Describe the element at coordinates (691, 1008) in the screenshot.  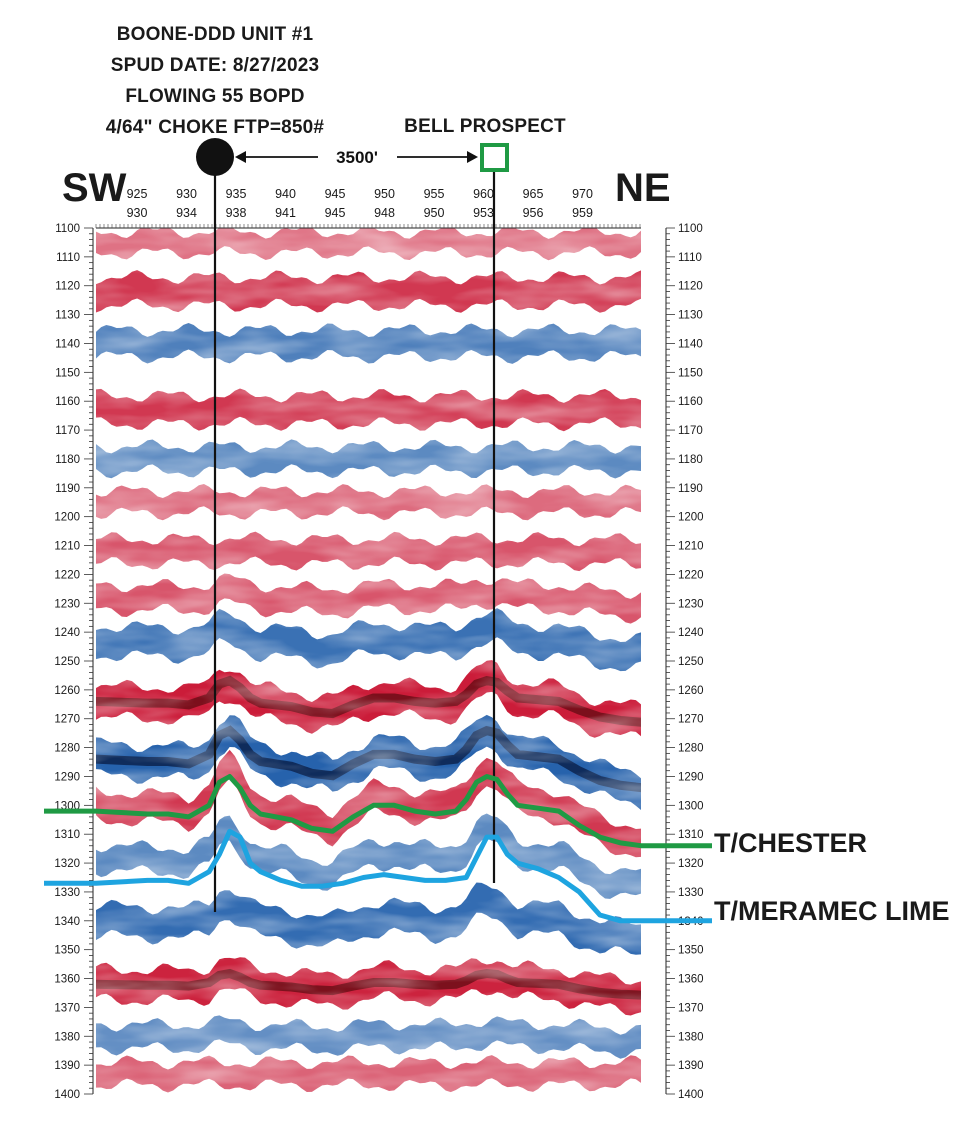
I see `right-tick-label: 1370` at that location.